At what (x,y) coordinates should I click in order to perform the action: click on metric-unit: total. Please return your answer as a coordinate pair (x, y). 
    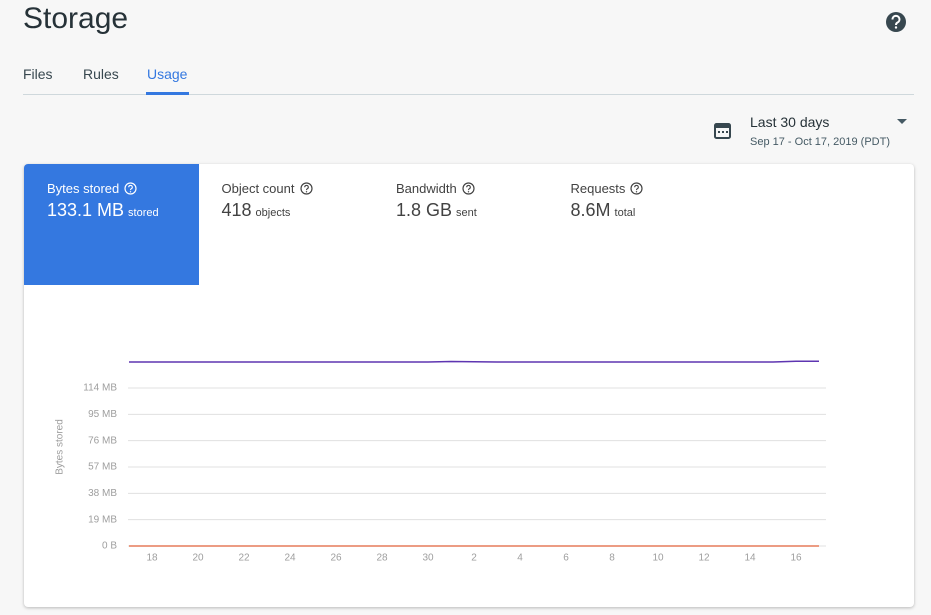
    Looking at the image, I should click on (625, 213).